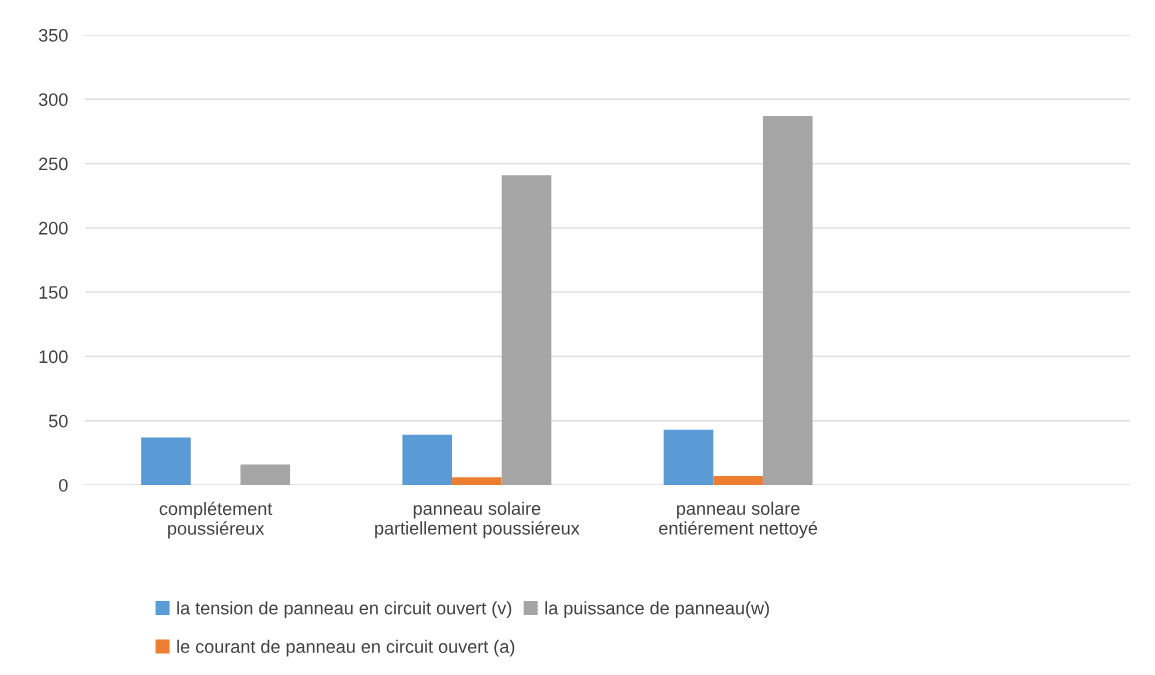 The width and height of the screenshot is (1155, 675). What do you see at coordinates (53, 357) in the screenshot?
I see `y-tick-label: 100` at bounding box center [53, 357].